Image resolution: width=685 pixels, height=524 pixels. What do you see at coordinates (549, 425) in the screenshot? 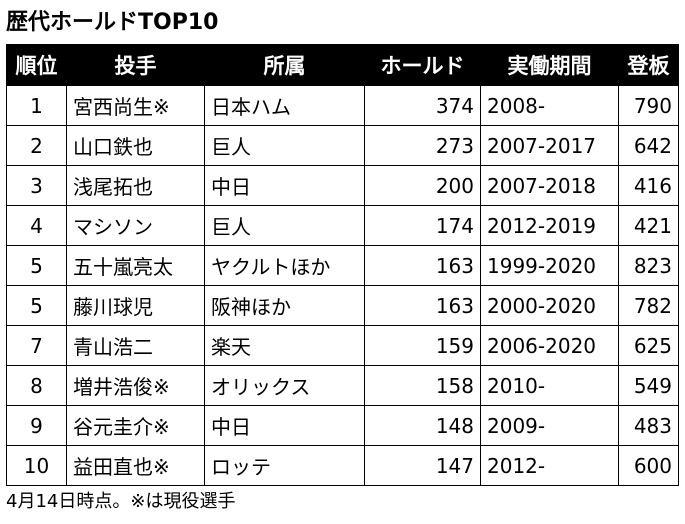
I see `table-cell: 2009-` at bounding box center [549, 425].